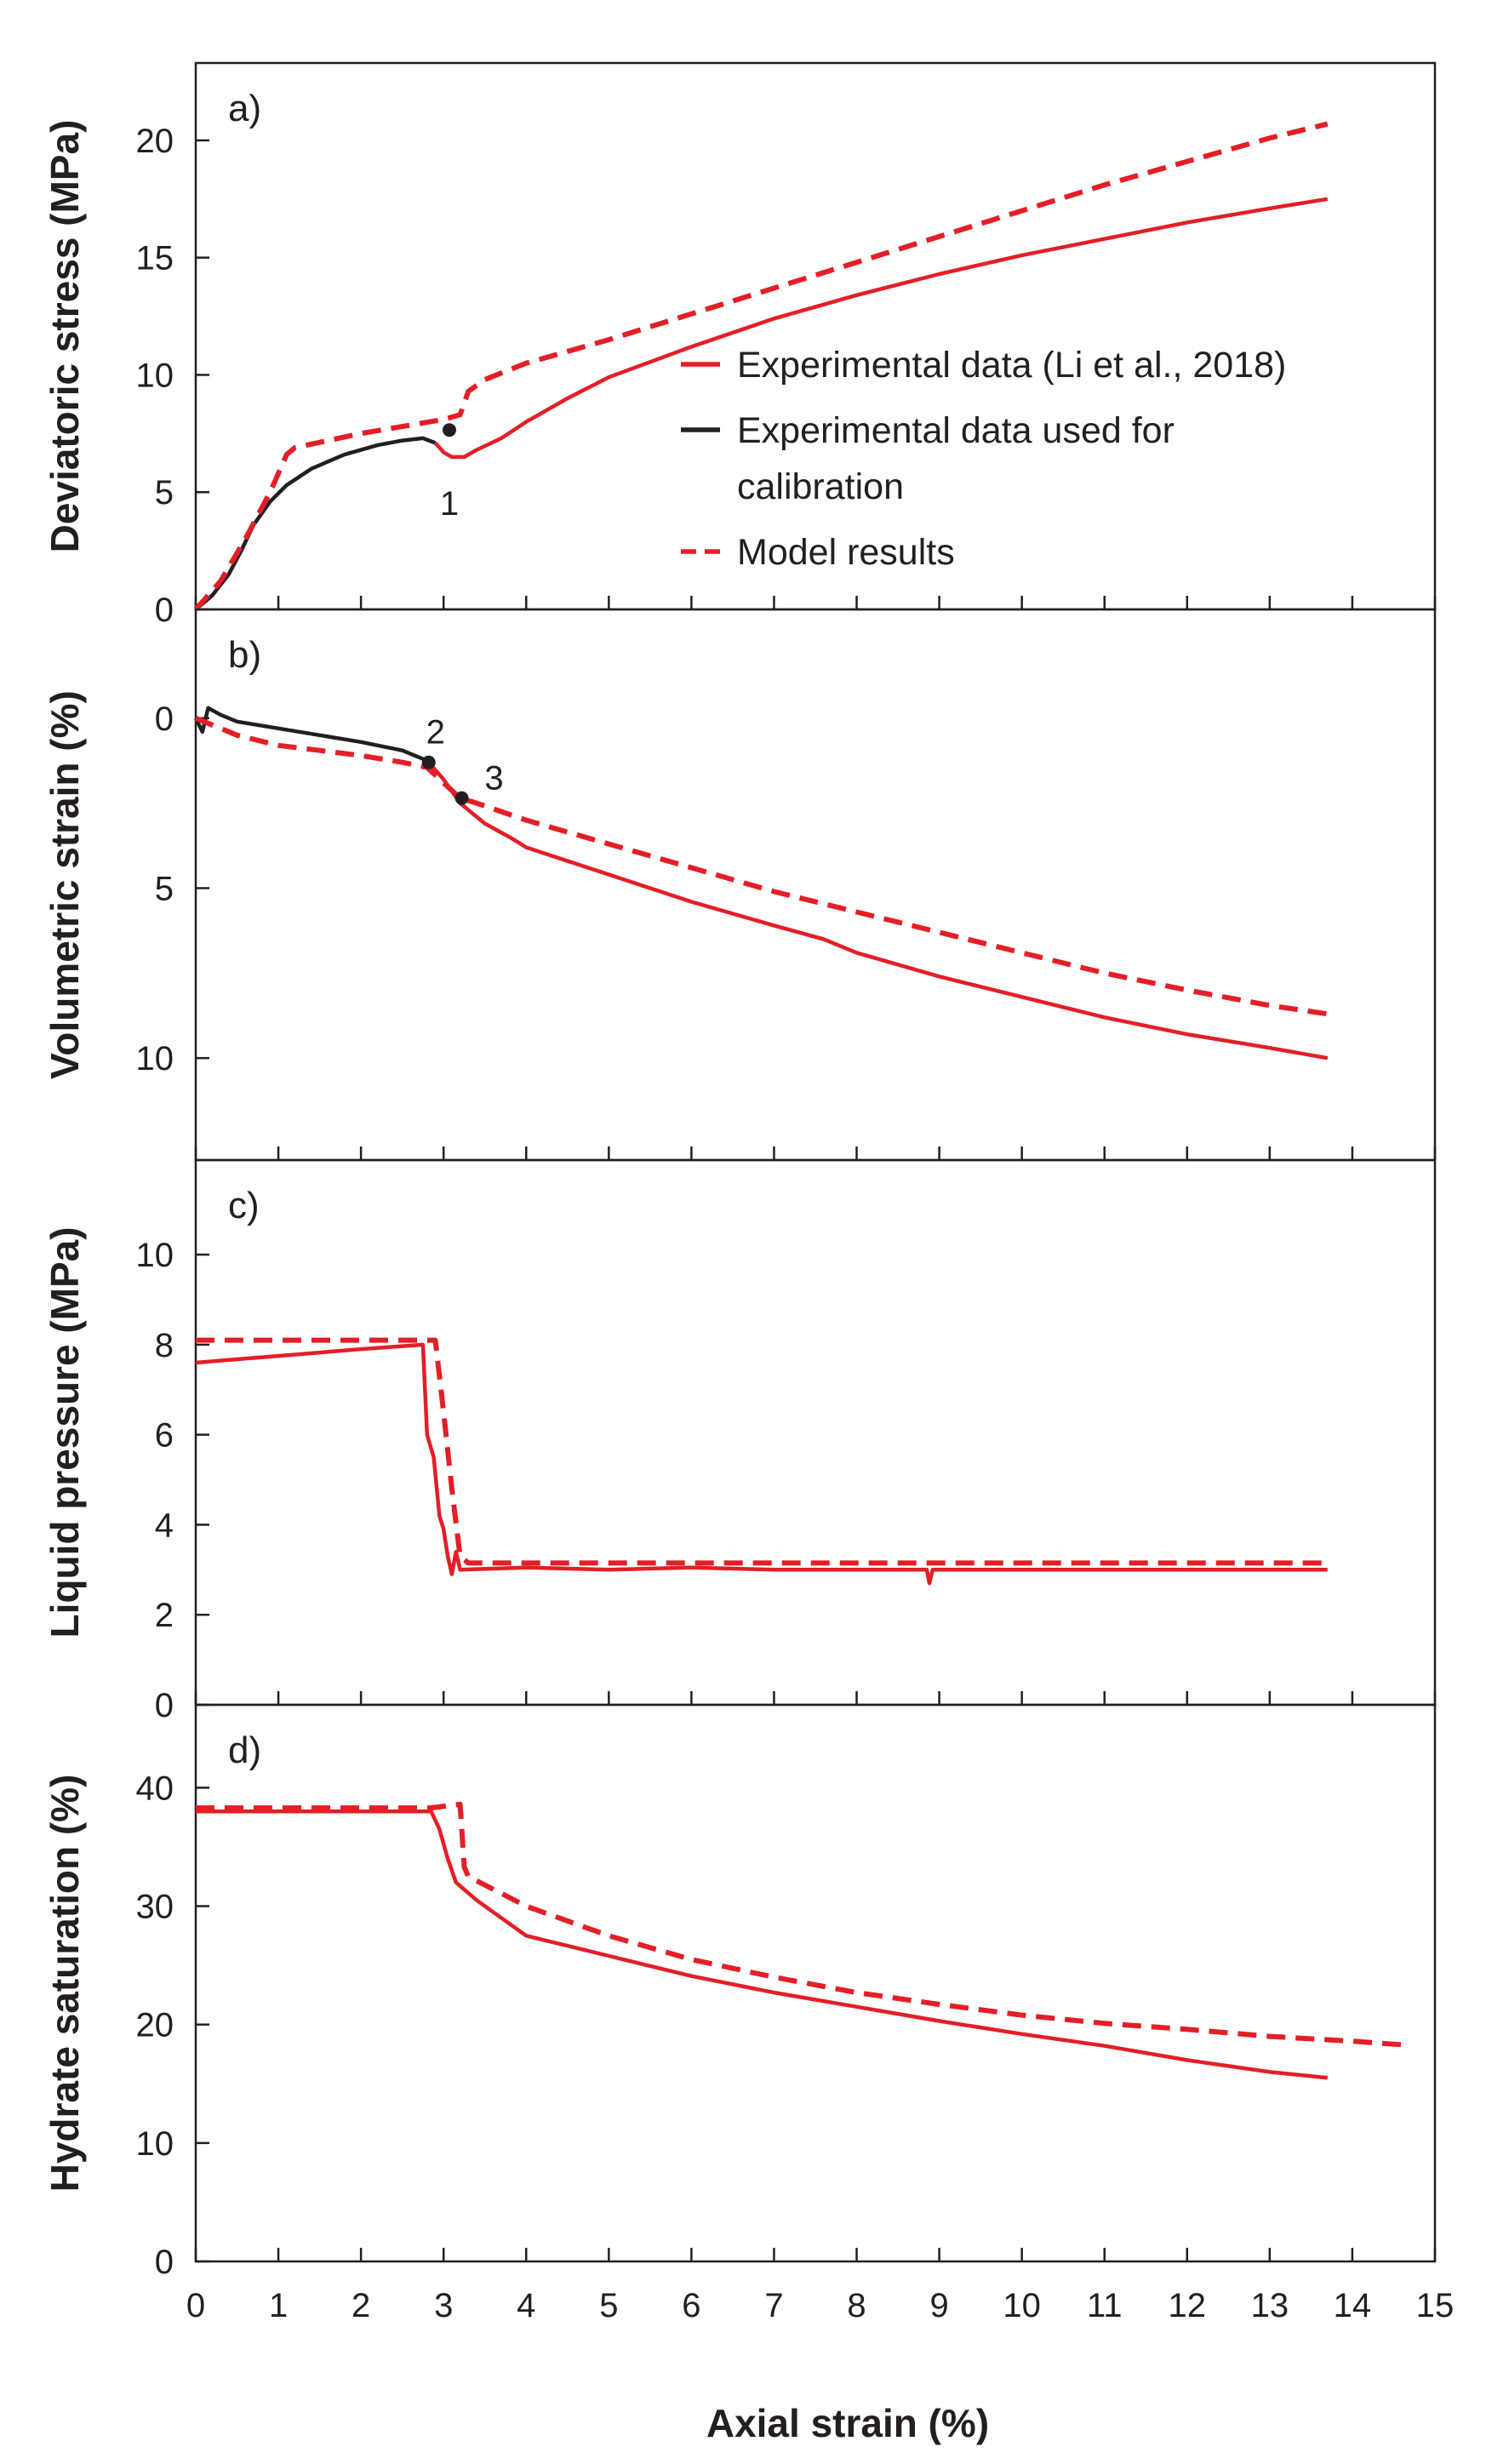 This screenshot has width=1486, height=2464. Describe the element at coordinates (444, 2305) in the screenshot. I see `x-tick-label: 3` at that location.